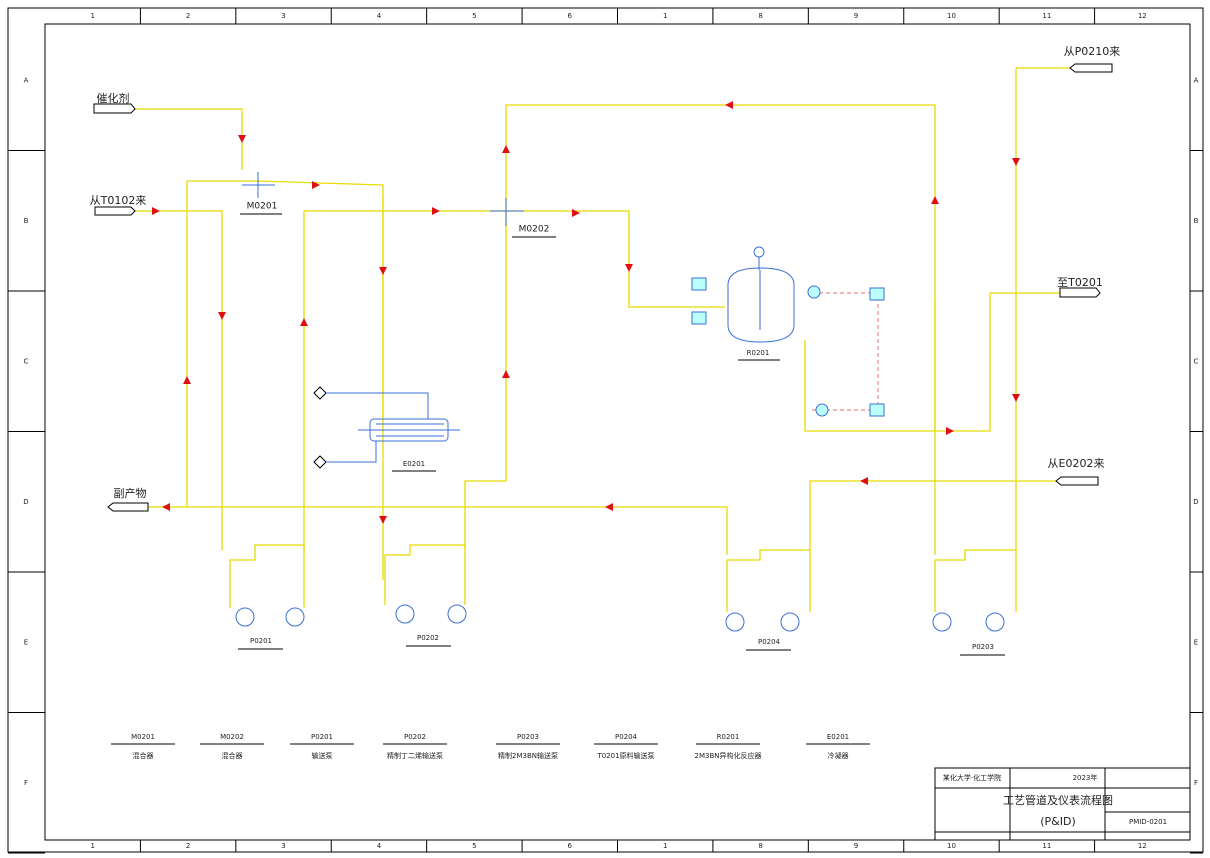 The height and width of the screenshot is (858, 1210). What do you see at coordinates (528, 755) in the screenshot?
I see `legend-name: 精制2M3BN输送泵` at bounding box center [528, 755].